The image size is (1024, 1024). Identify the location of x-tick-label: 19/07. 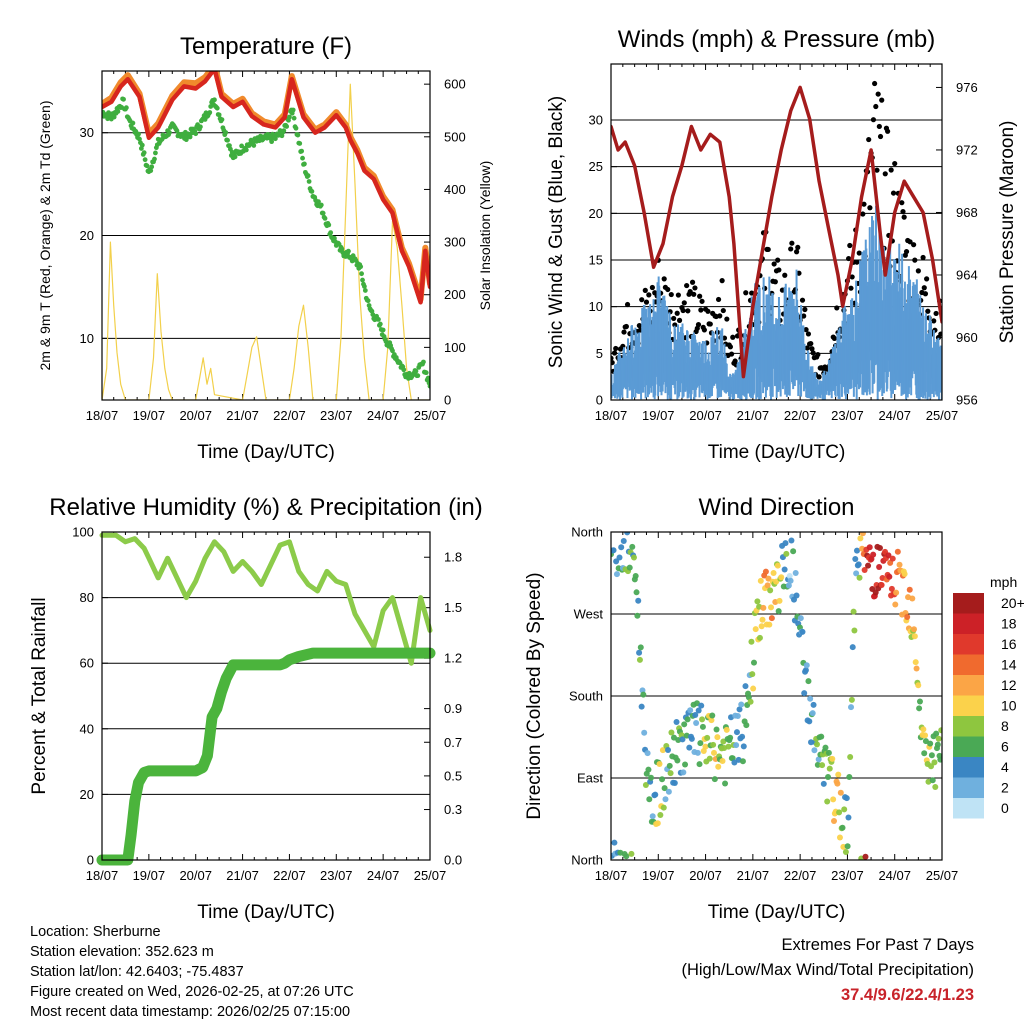
(658, 415).